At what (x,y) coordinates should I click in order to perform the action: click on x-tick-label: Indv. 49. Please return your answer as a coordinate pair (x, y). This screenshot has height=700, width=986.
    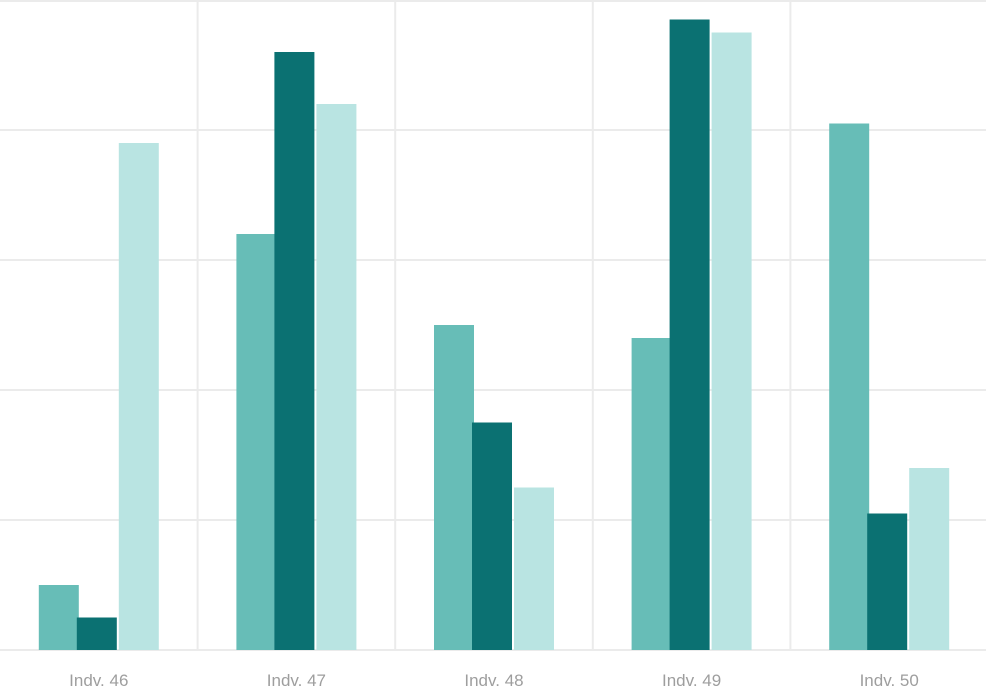
    Looking at the image, I should click on (691, 680).